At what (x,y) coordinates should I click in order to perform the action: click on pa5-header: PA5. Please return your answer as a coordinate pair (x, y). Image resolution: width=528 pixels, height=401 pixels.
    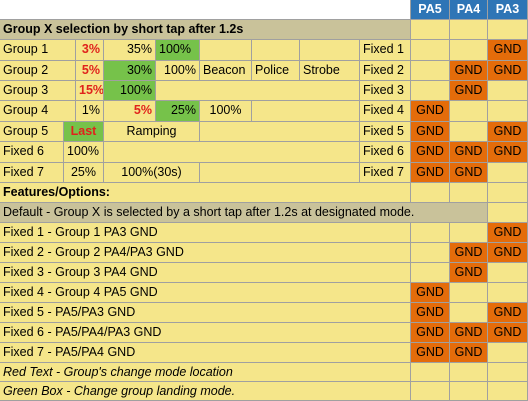
    Looking at the image, I should click on (430, 10).